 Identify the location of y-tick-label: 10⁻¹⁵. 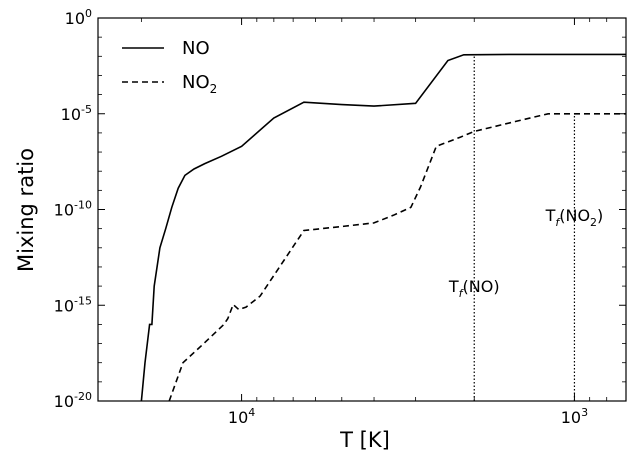
(73, 304).